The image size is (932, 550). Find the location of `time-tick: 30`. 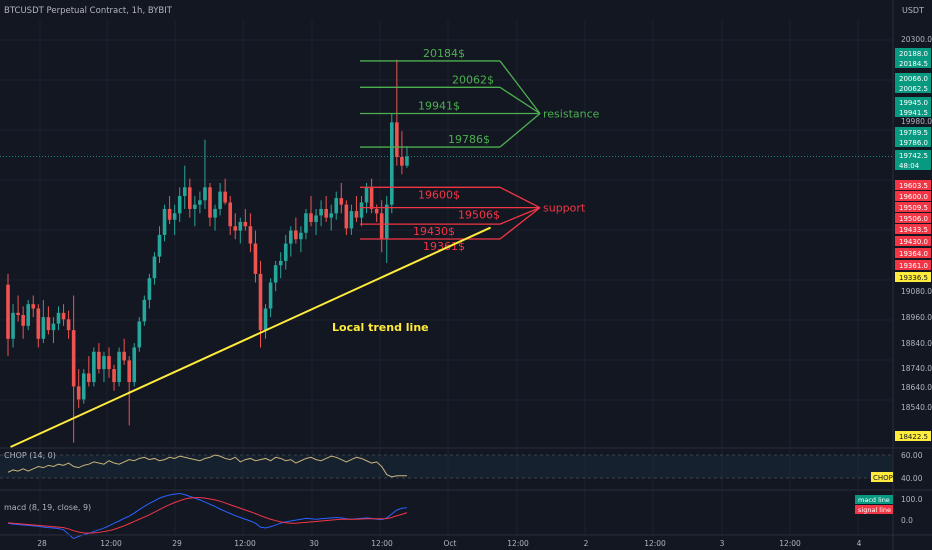

time-tick: 30 is located at coordinates (314, 543).